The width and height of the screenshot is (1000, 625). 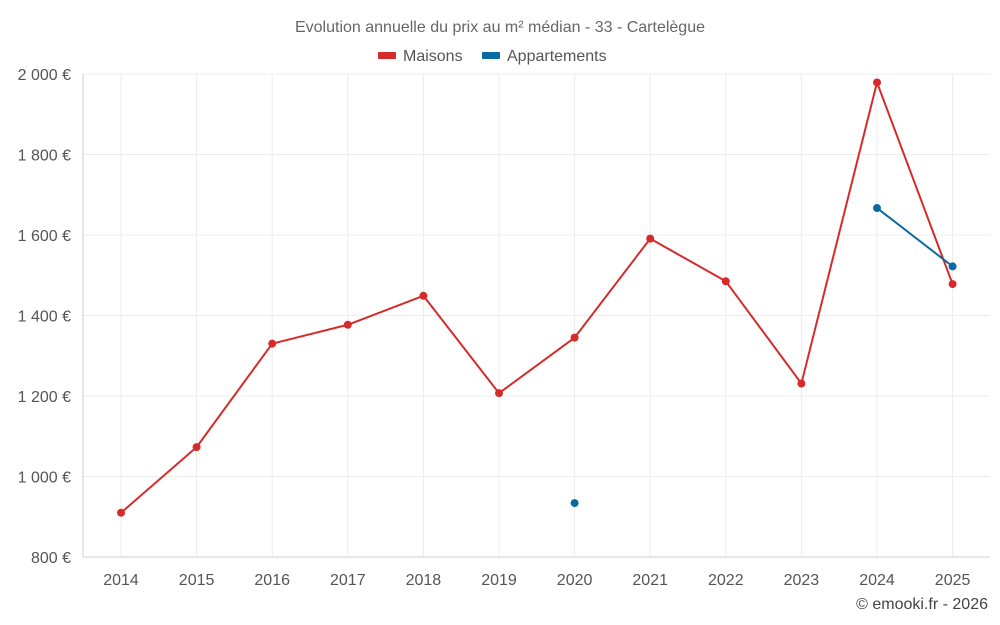 I want to click on x-tick-label: 2019, so click(x=499, y=580).